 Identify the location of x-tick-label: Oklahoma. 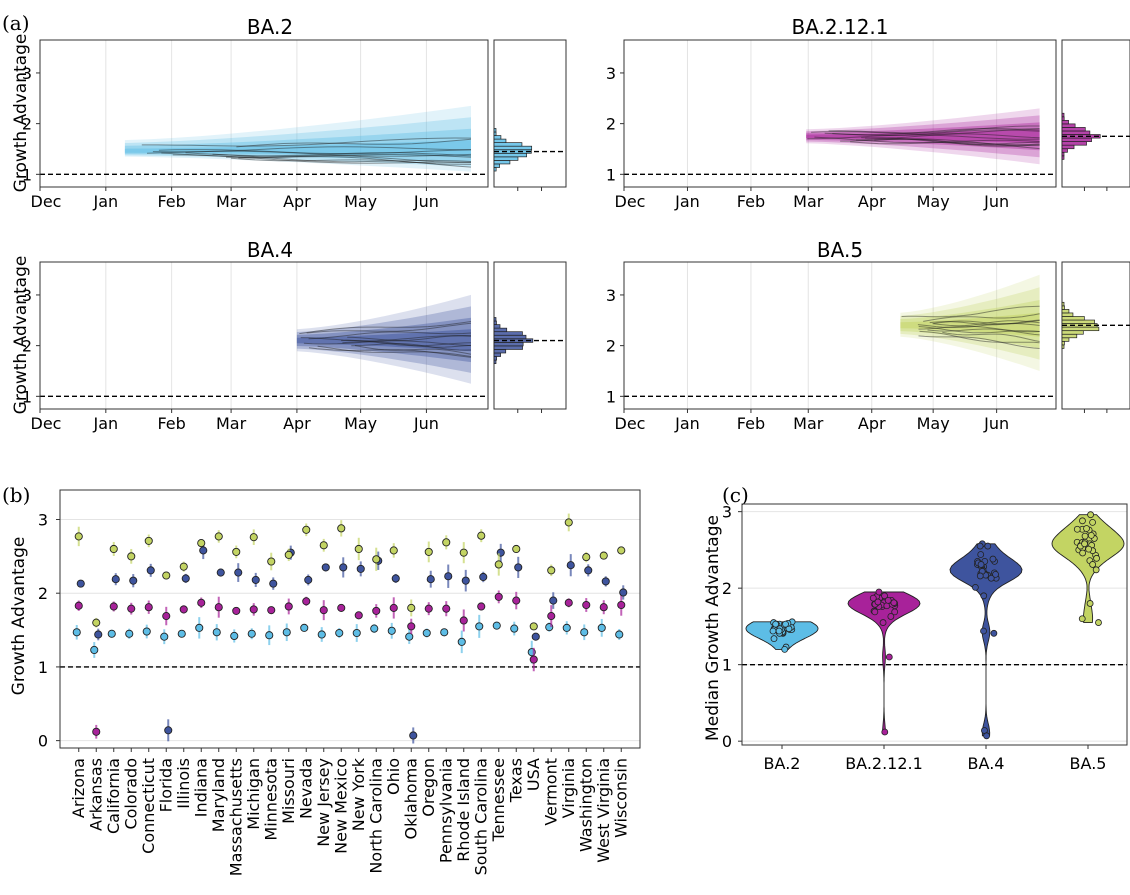
(410, 798).